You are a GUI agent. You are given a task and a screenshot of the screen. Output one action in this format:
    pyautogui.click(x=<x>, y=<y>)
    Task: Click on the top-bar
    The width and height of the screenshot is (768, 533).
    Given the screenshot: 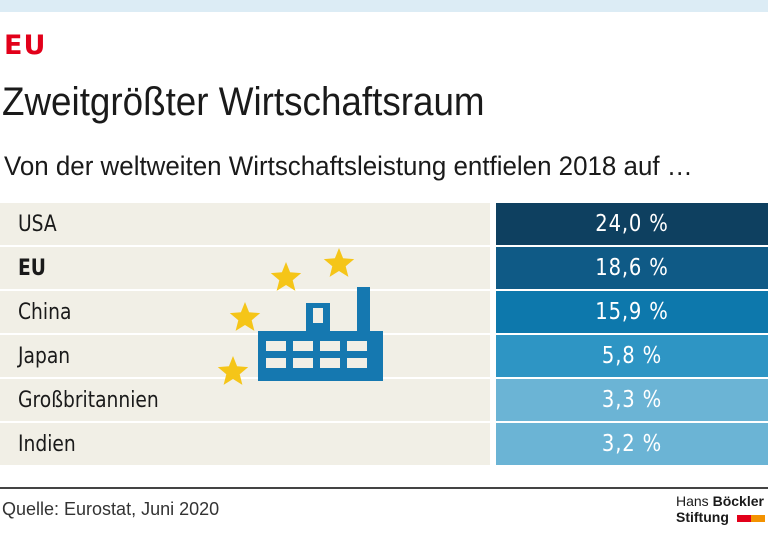 What is the action you would take?
    pyautogui.click(x=384, y=6)
    